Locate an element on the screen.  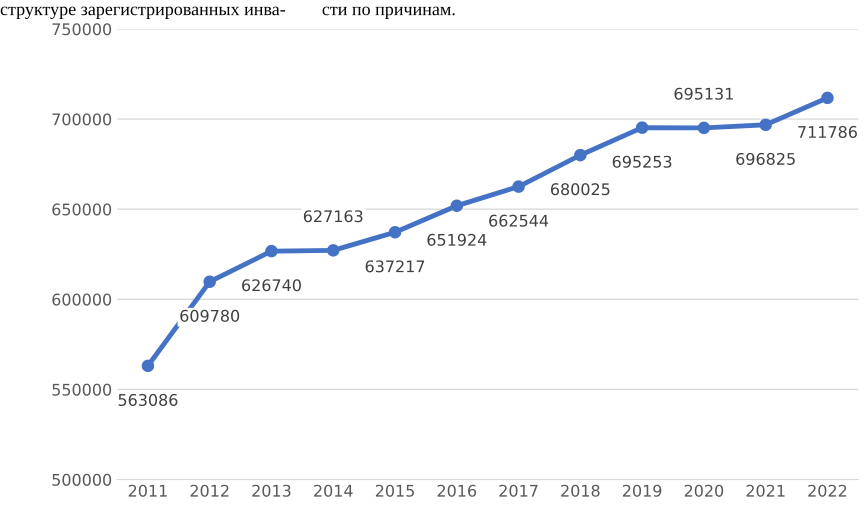
data-label: 609780 is located at coordinates (210, 316).